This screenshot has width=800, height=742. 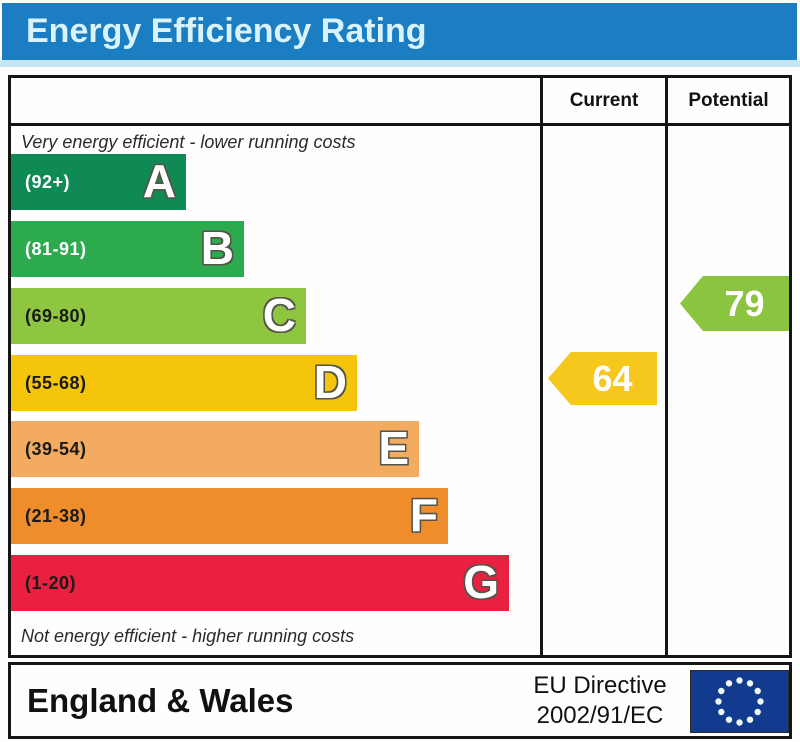 I want to click on column-divider-potential, so click(x=666, y=366).